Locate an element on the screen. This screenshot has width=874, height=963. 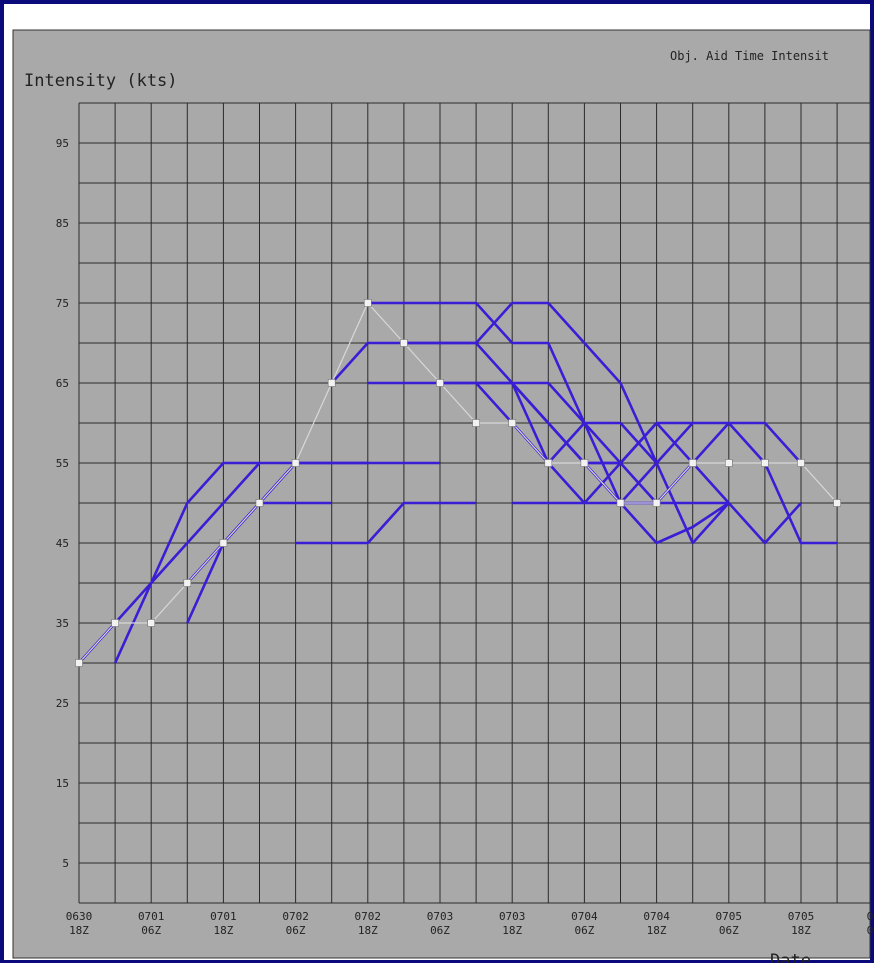
y-tick-label: 95 is located at coordinates (62, 143).